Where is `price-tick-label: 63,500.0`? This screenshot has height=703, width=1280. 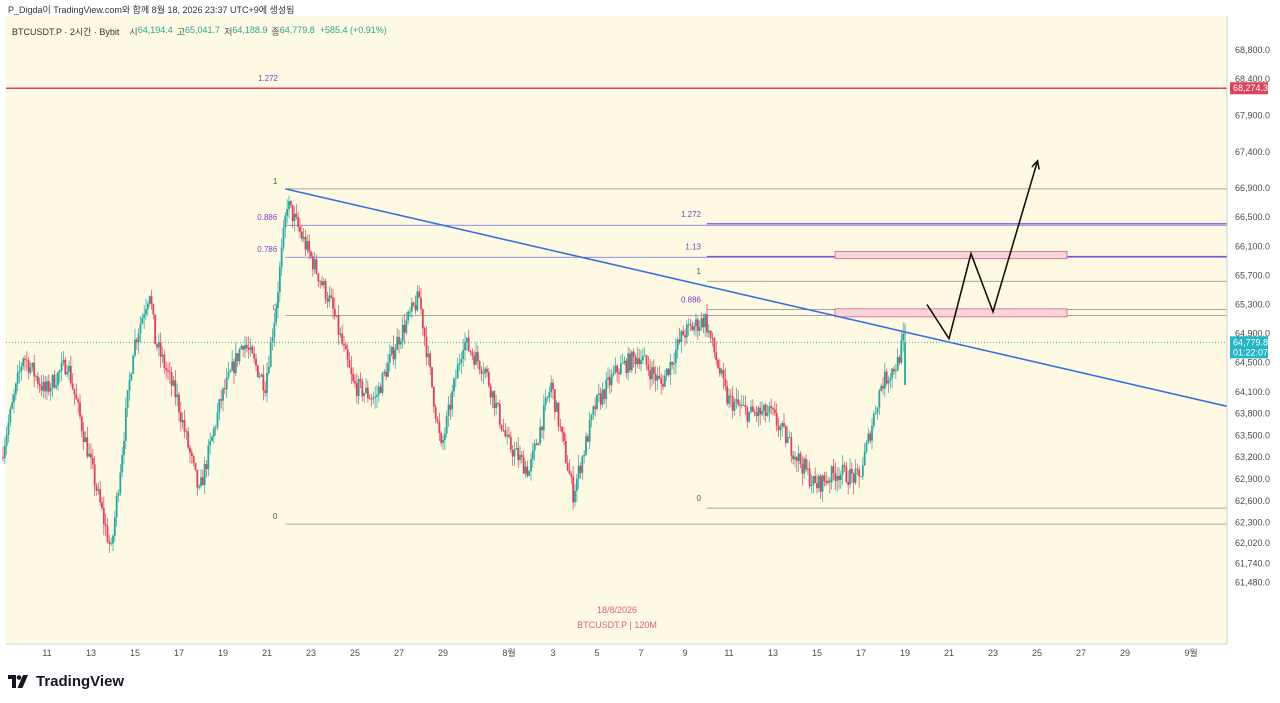 price-tick-label: 63,500.0 is located at coordinates (1252, 435).